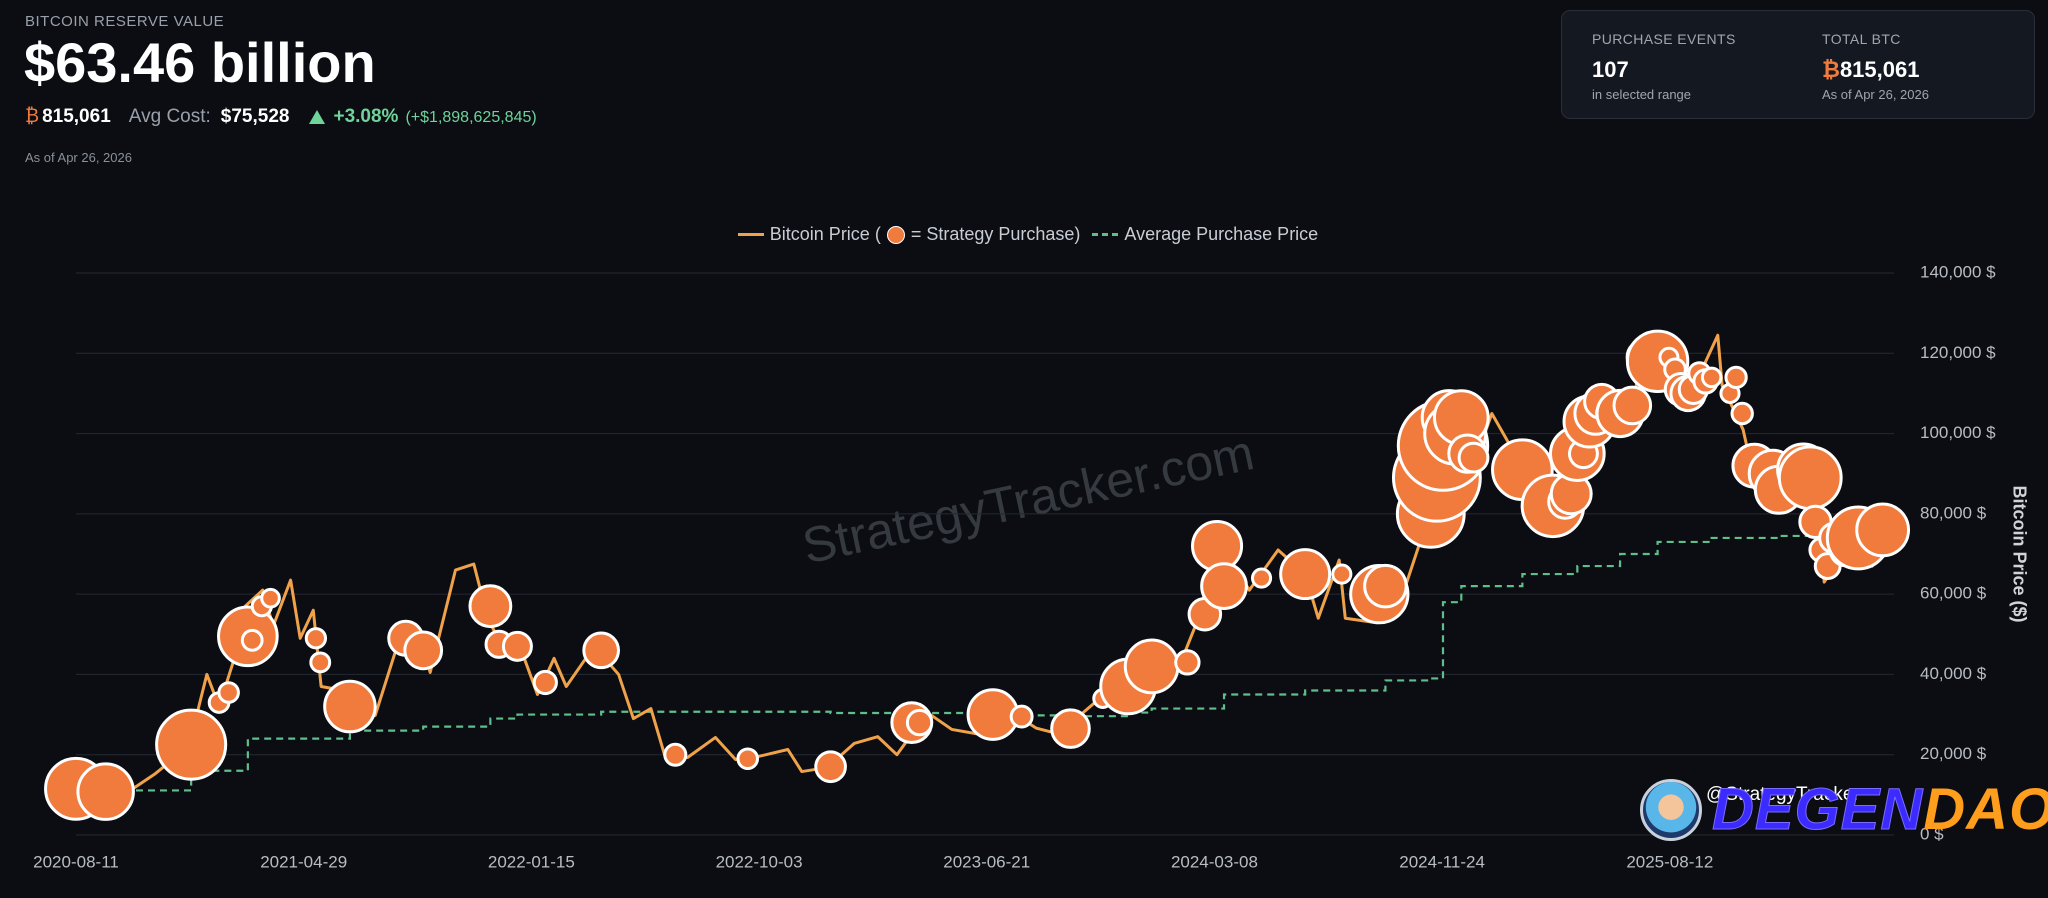 Image resolution: width=2048 pixels, height=898 pixels. I want to click on stat-value: 107, so click(1610, 69).